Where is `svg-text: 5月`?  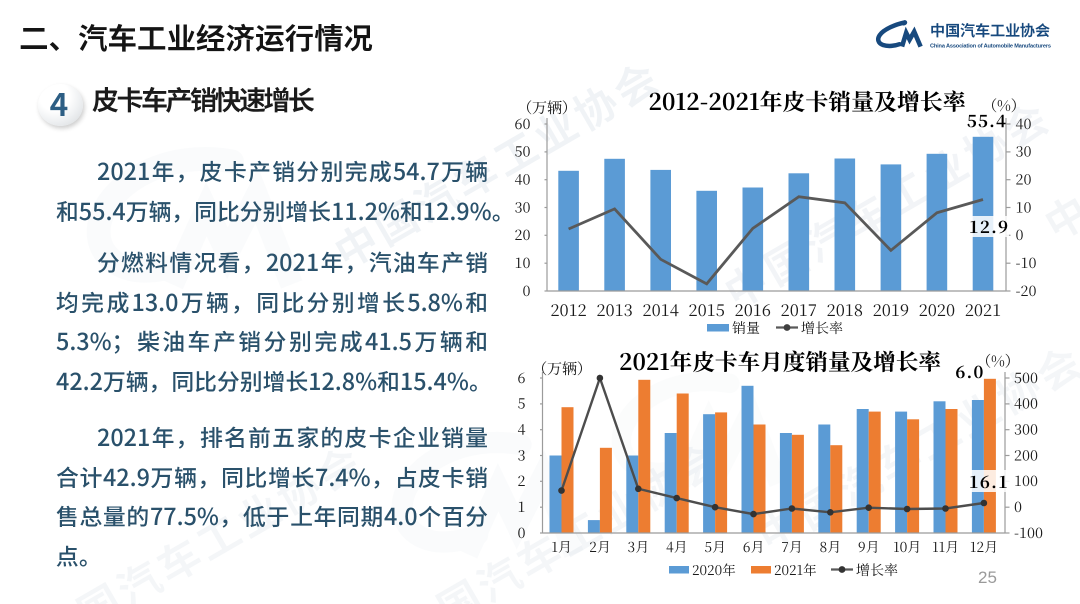
svg-text: 5月 is located at coordinates (715, 546).